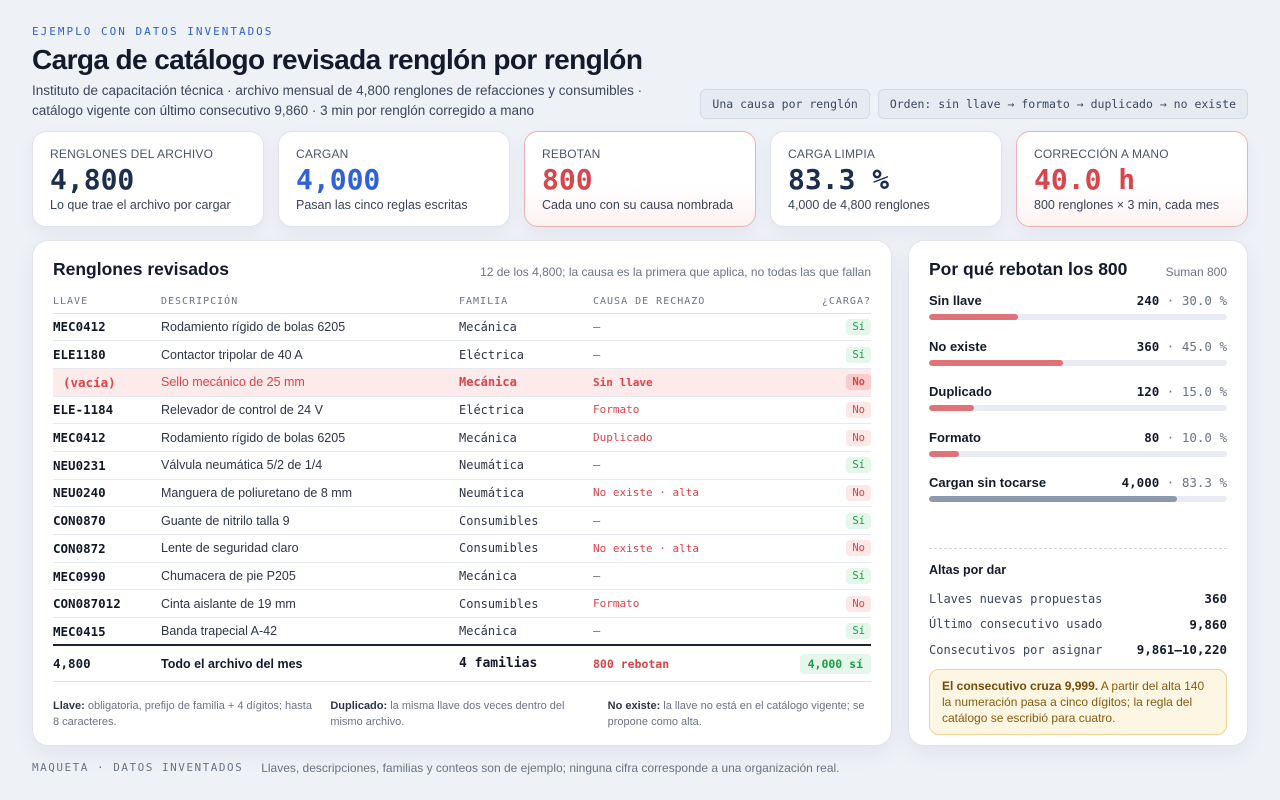  What do you see at coordinates (1078, 346) in the screenshot?
I see `reason-bar-head: No existe 360 · 45.0 %` at bounding box center [1078, 346].